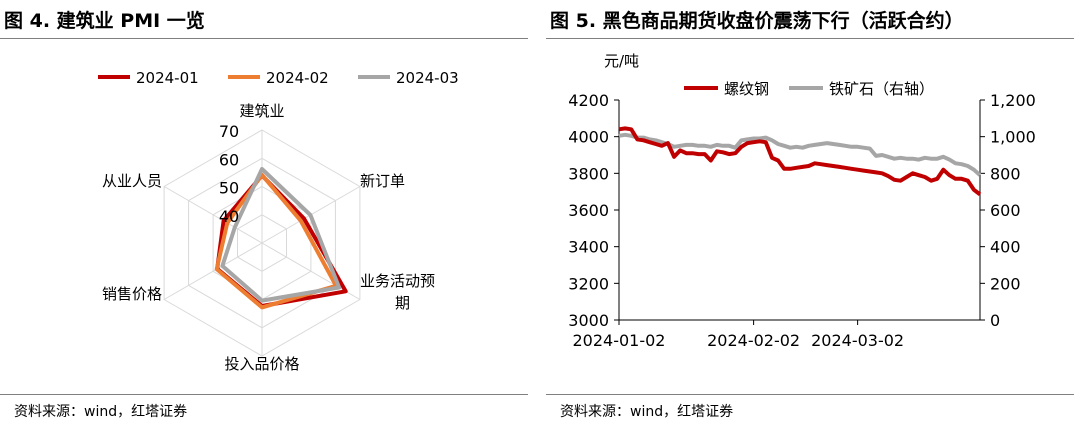 This screenshot has height=425, width=1074. I want to click on radar-axis-label: 建筑业, so click(261, 111).